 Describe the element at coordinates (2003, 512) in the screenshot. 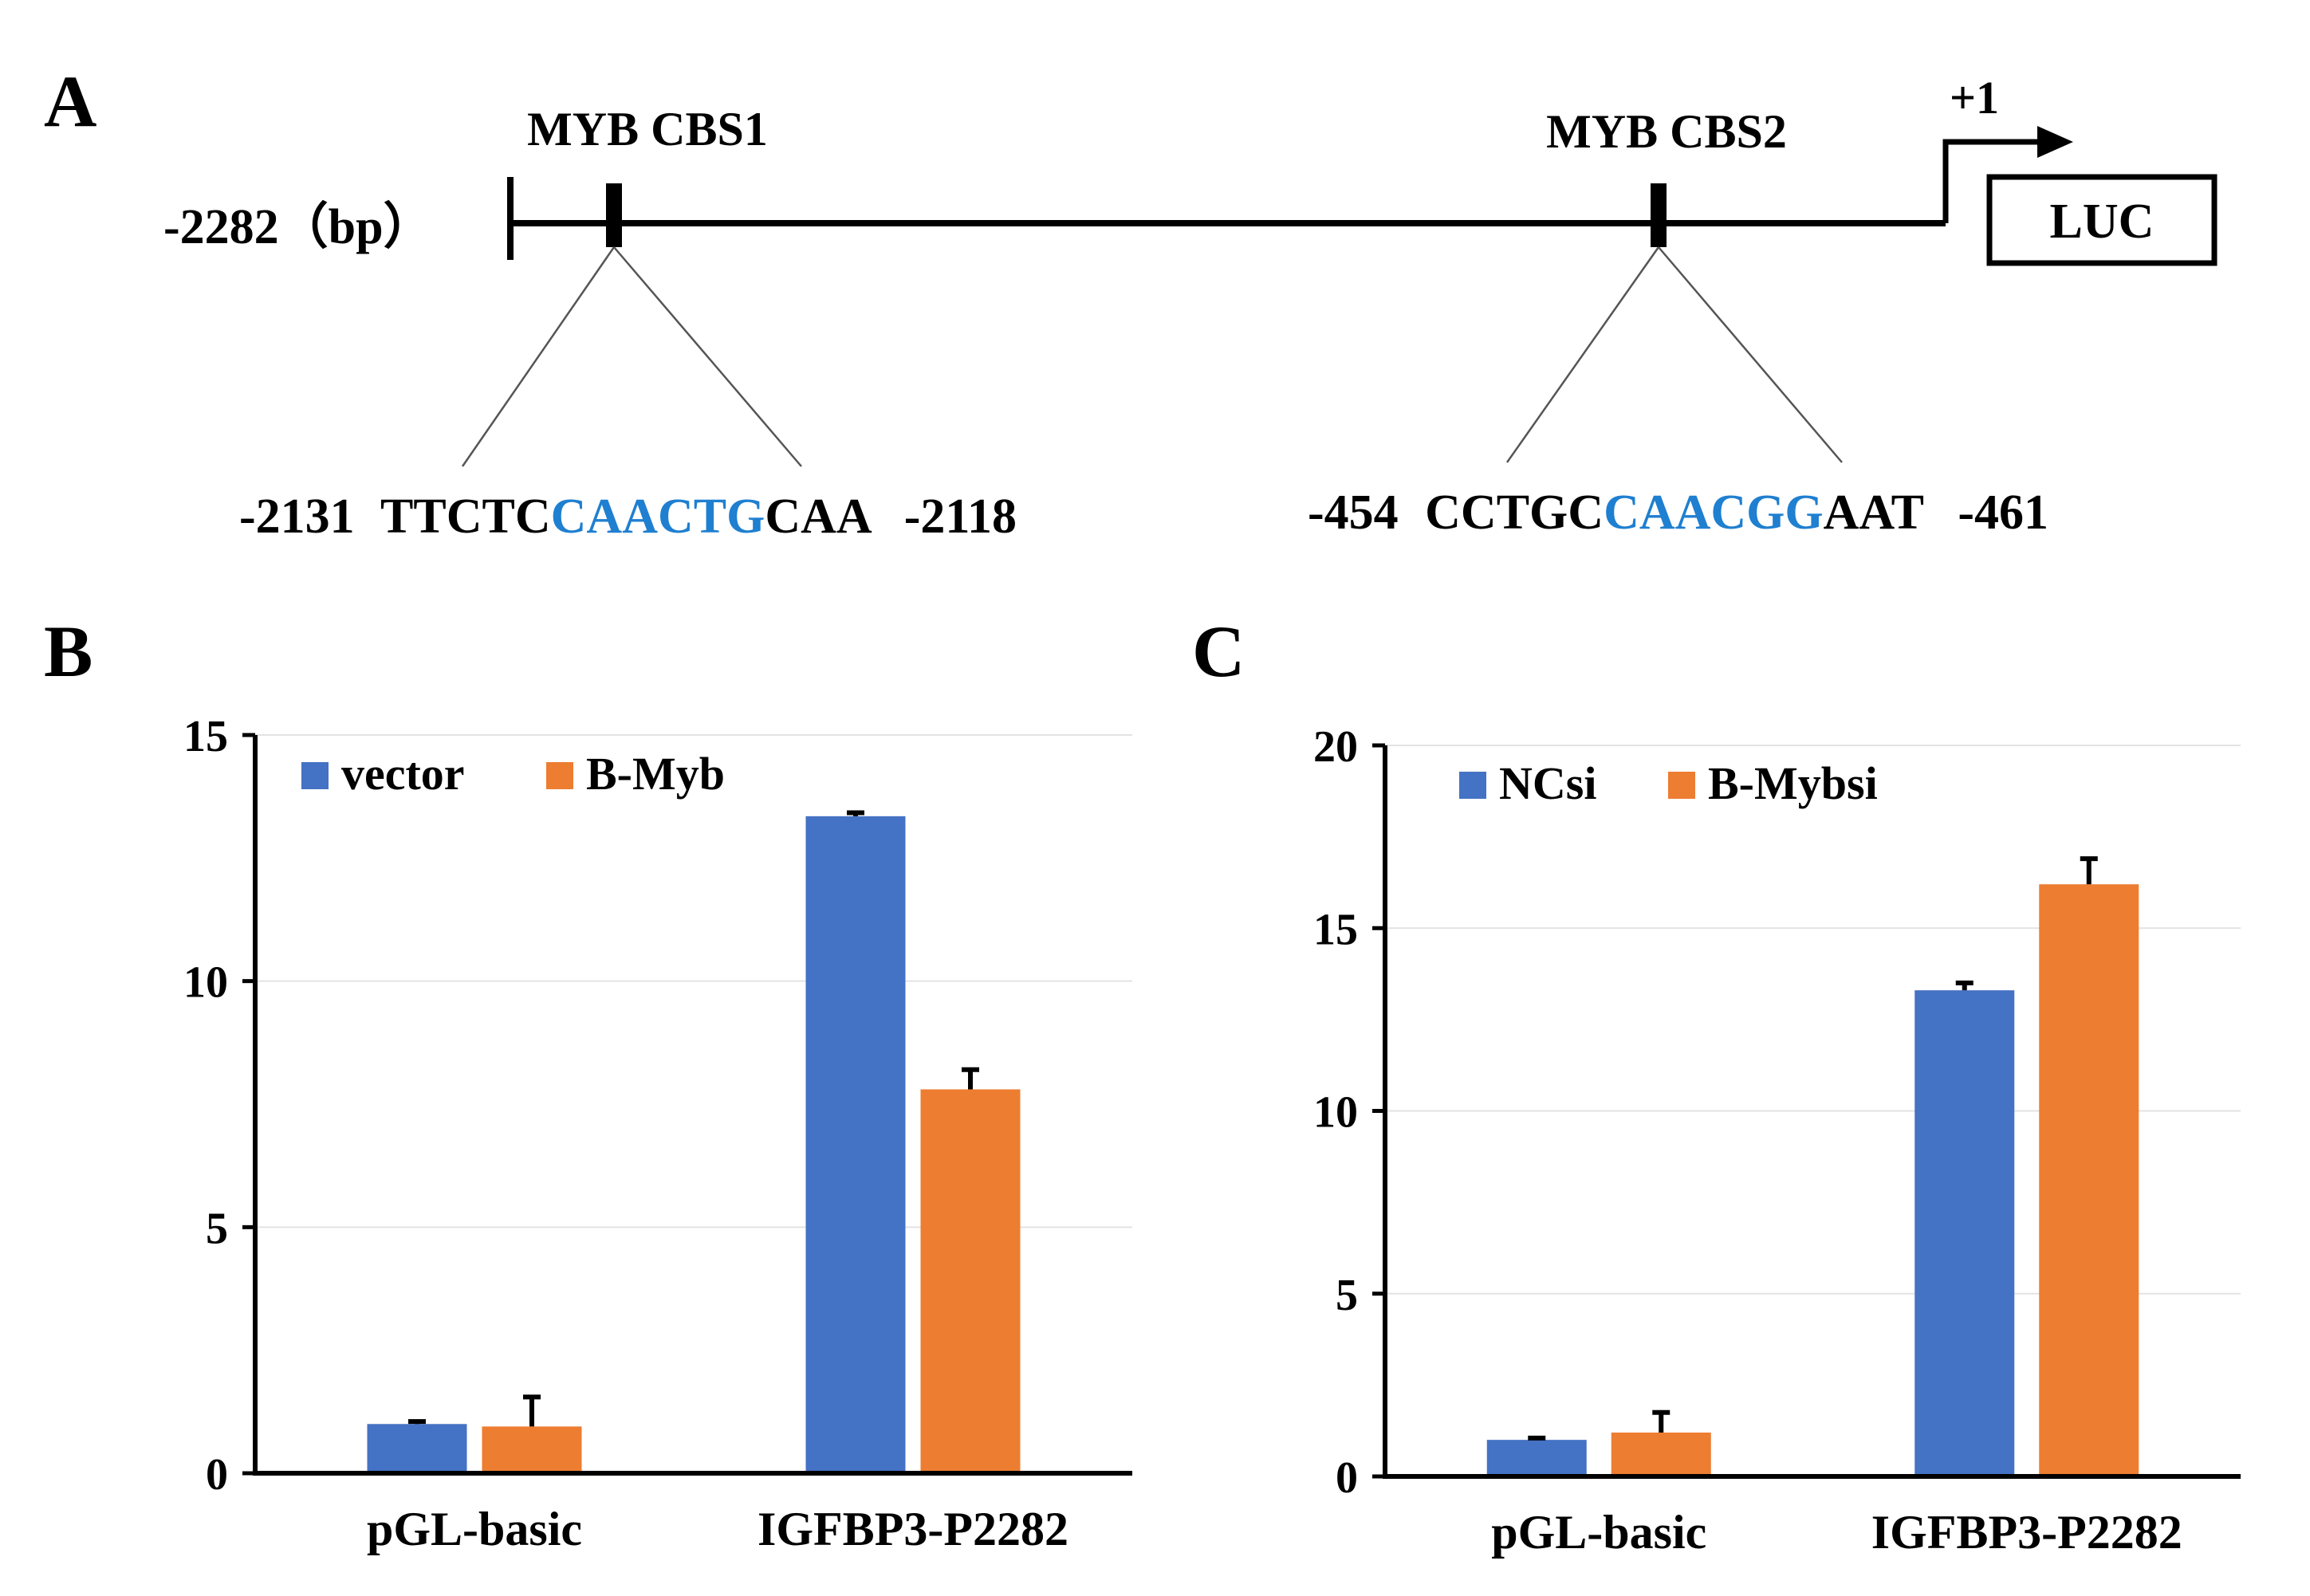

I see `cbs2-seq-end: -461` at that location.